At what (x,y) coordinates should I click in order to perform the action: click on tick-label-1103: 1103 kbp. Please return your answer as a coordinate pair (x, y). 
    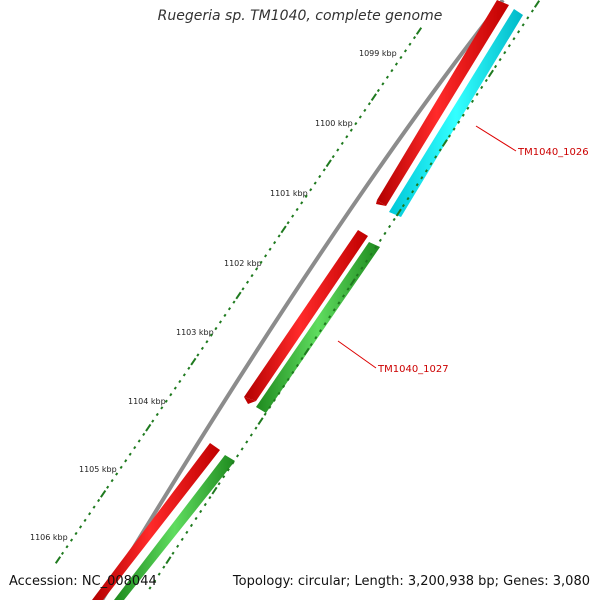
    Looking at the image, I should click on (195, 332).